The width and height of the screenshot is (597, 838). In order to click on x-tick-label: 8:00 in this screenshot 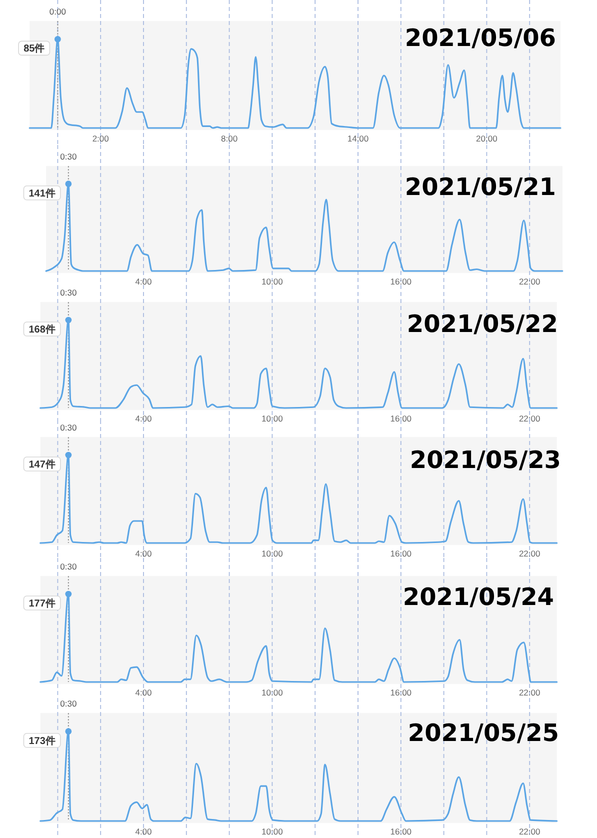, I will do `click(229, 139)`.